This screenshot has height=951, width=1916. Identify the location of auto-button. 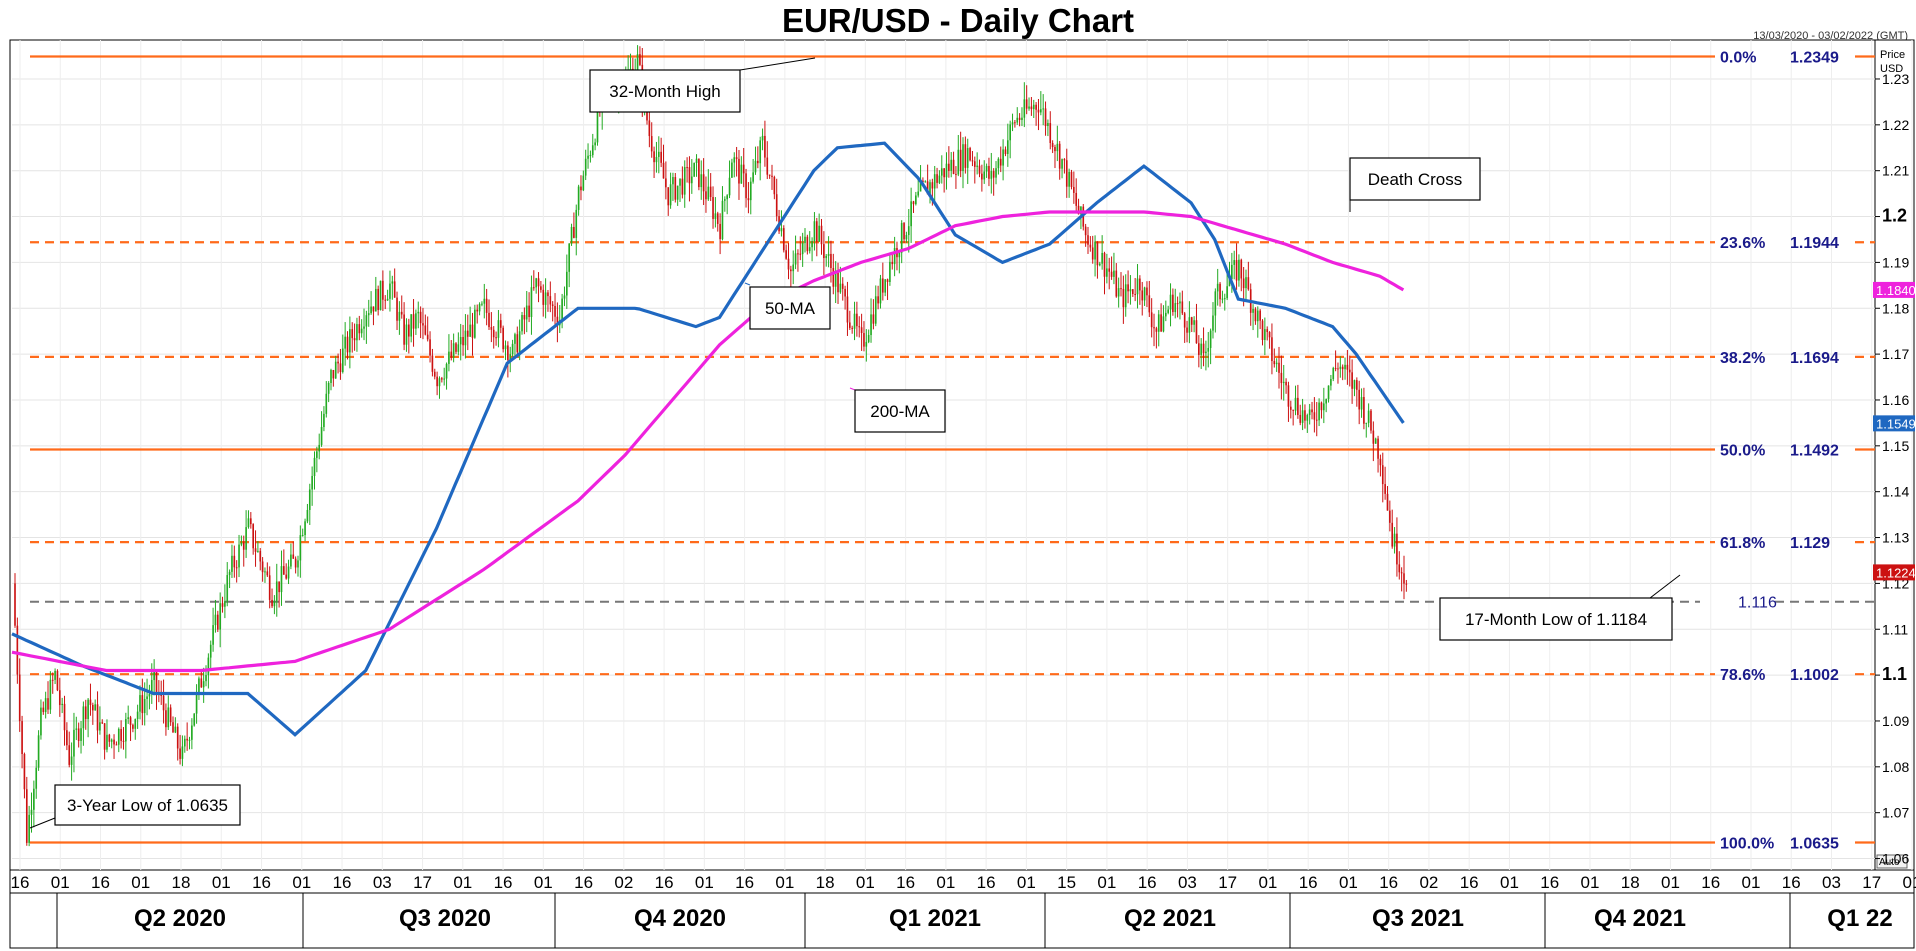
(1892, 861).